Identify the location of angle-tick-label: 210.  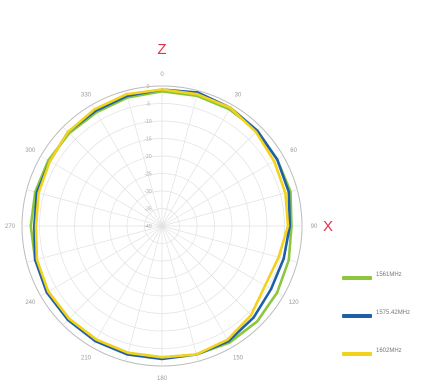
(86, 359).